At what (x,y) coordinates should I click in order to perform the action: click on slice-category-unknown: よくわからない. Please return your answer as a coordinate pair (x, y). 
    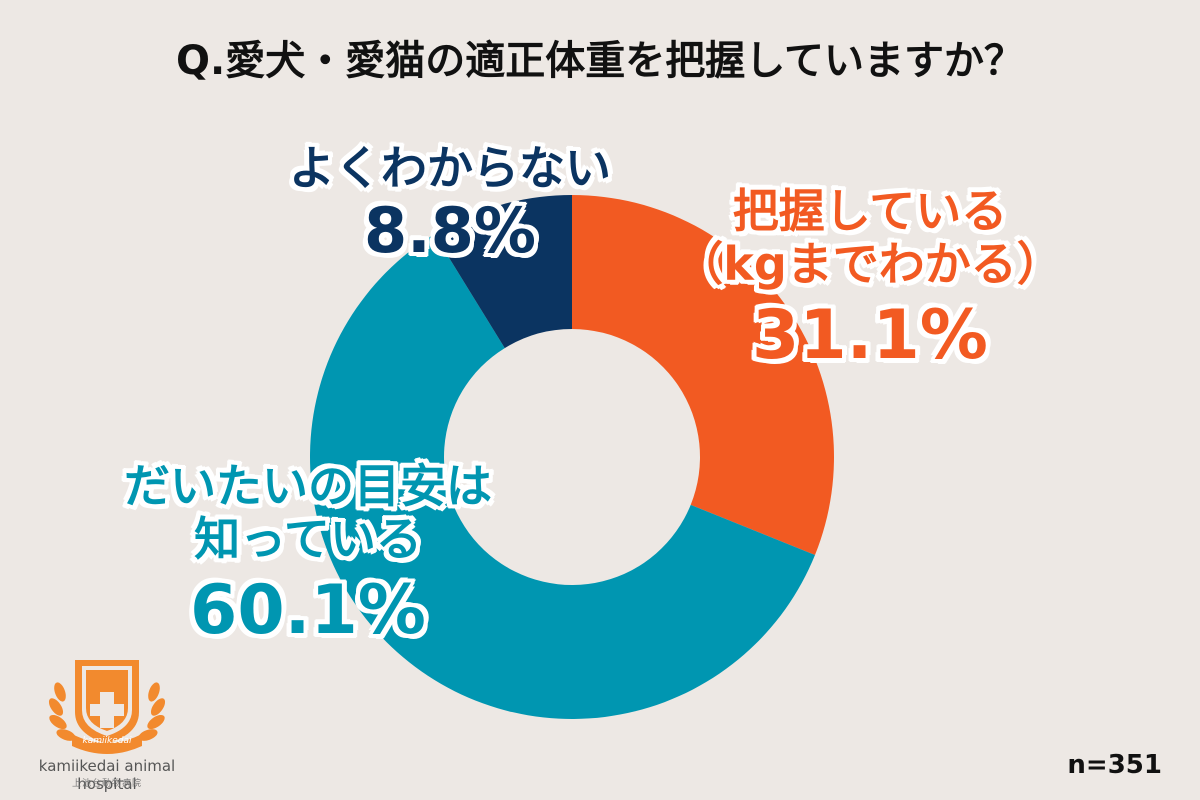
    Looking at the image, I should click on (450, 168).